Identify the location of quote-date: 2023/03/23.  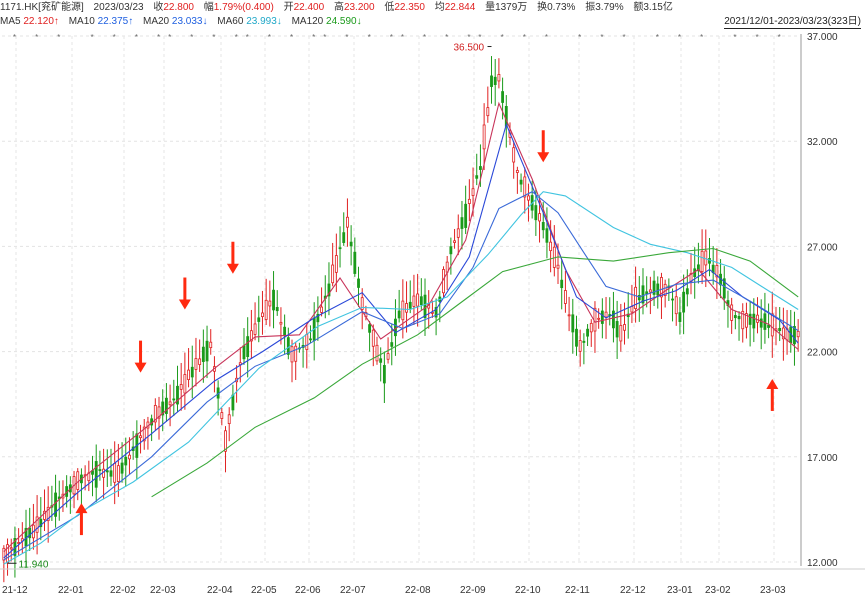
(118, 7).